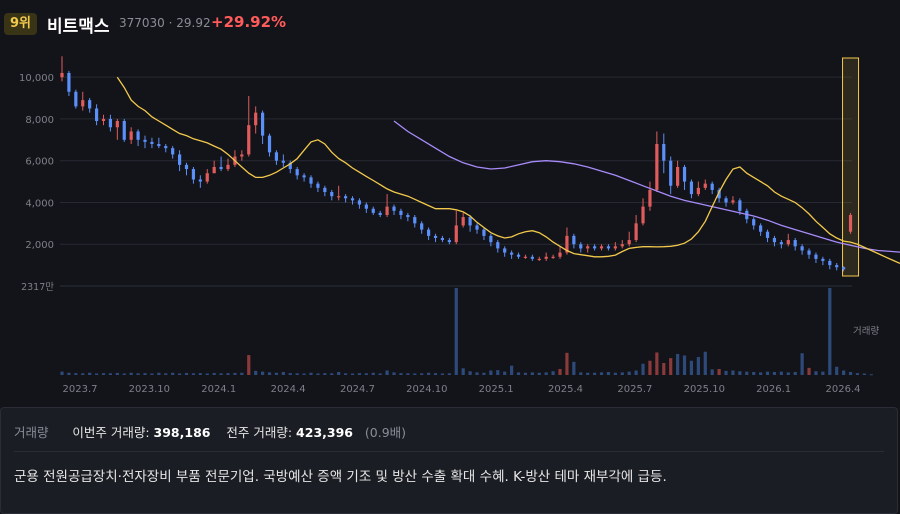 Image resolution: width=900 pixels, height=514 pixels. What do you see at coordinates (39, 245) in the screenshot?
I see `price-tick-label: 2,000` at bounding box center [39, 245].